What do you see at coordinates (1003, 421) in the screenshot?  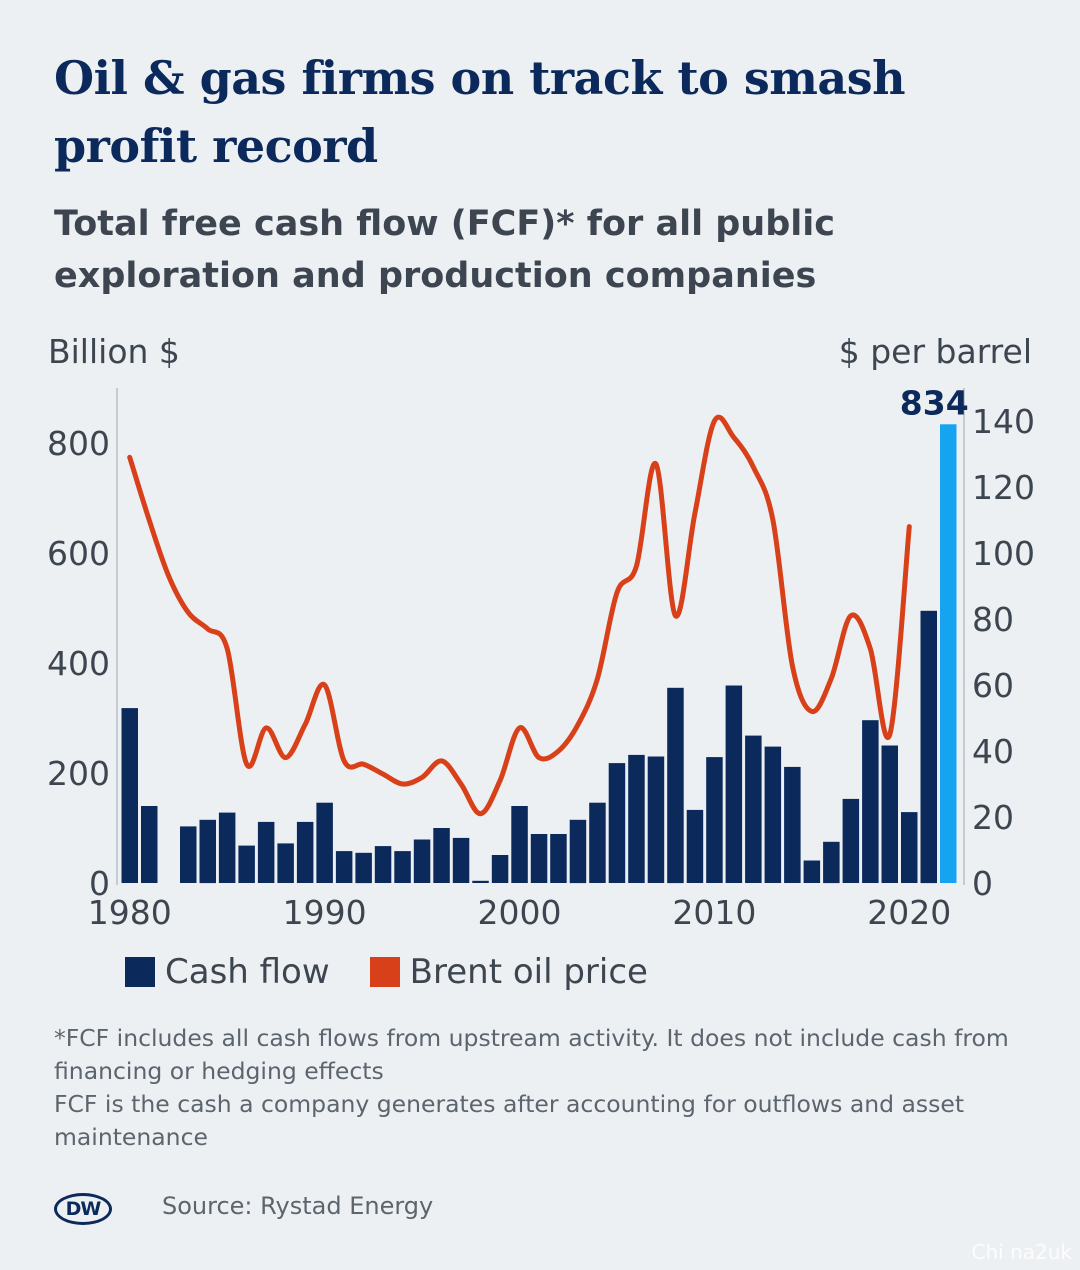 I see `right-tick-140: 140` at bounding box center [1003, 421].